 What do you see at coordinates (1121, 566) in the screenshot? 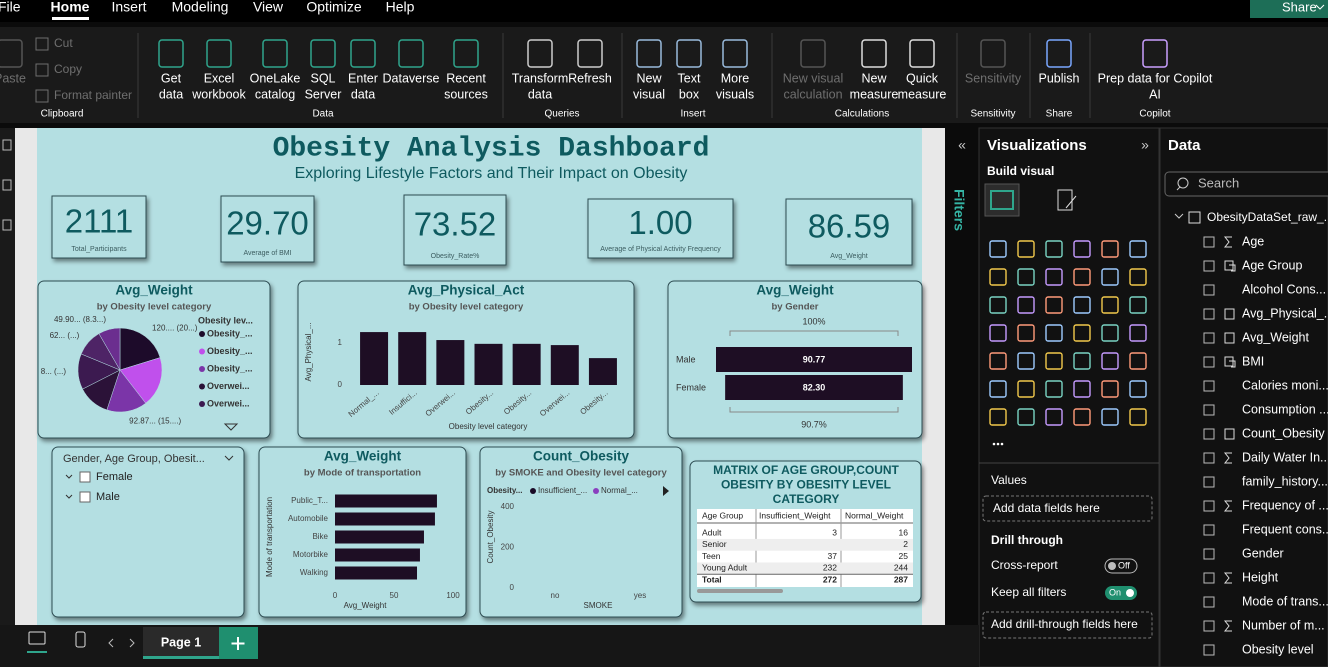
I see `toggle` at bounding box center [1121, 566].